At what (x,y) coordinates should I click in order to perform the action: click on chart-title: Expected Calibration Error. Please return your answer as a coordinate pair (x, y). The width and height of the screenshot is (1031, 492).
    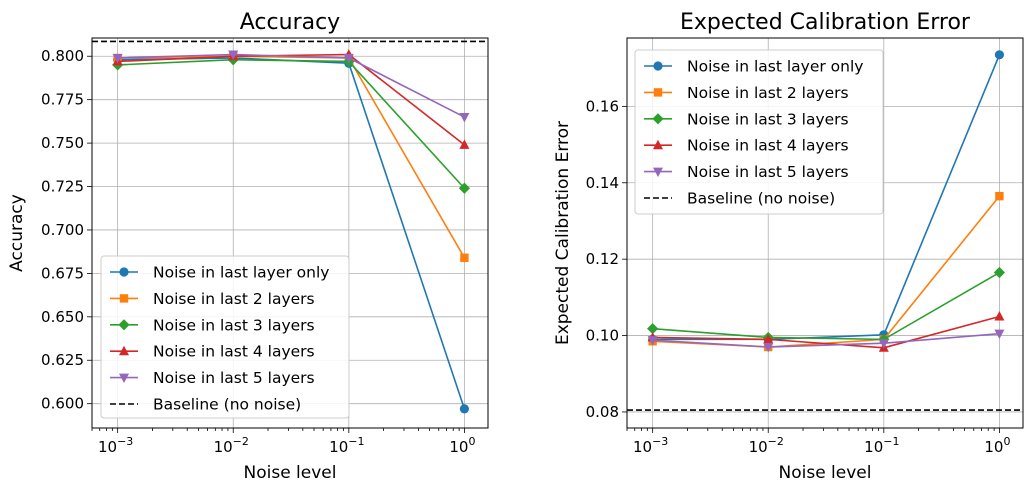
    Looking at the image, I should click on (825, 22).